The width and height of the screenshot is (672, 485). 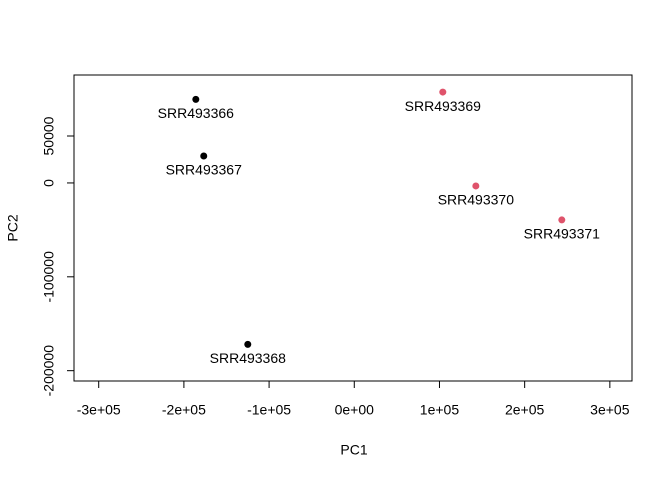 What do you see at coordinates (204, 170) in the screenshot?
I see `point-label: SRR493367` at bounding box center [204, 170].